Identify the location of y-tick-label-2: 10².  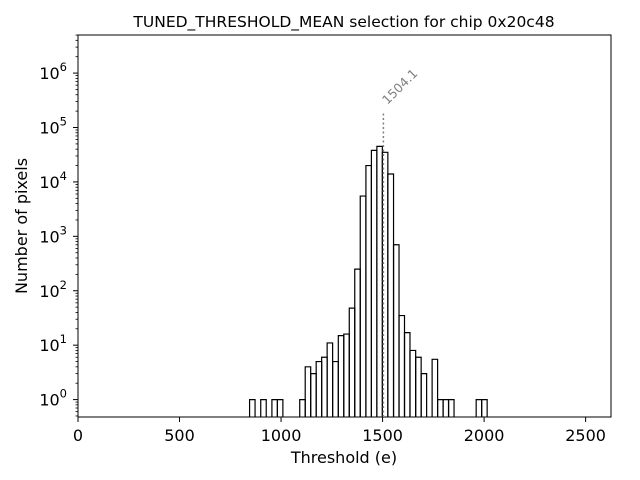
(53, 289).